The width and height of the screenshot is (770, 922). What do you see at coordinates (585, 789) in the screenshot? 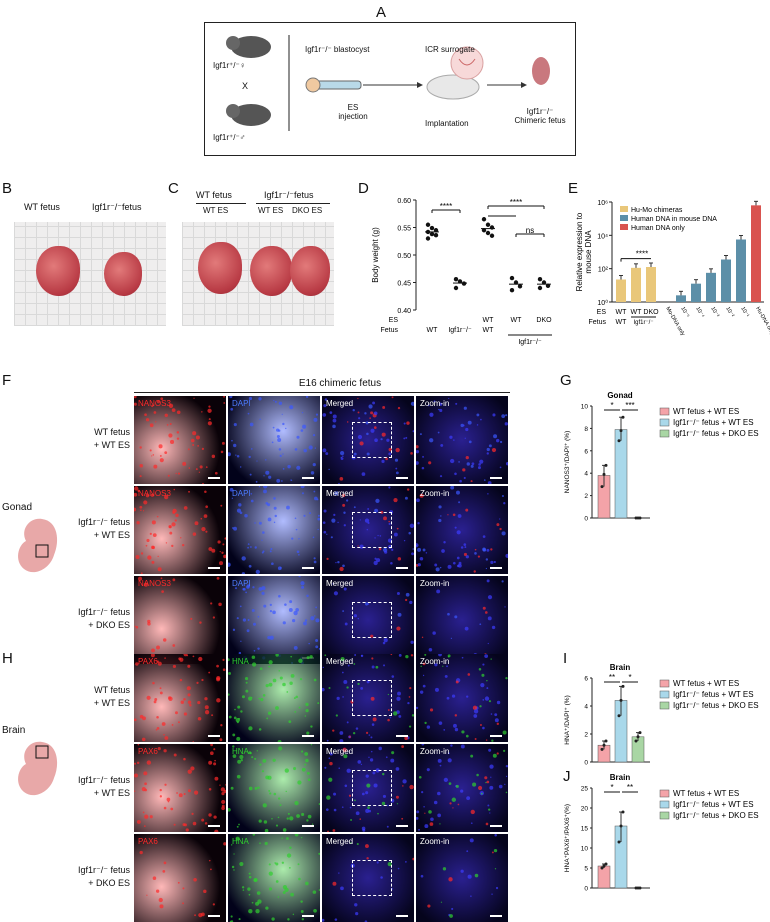
I see `chartJ-y-tick: 25` at bounding box center [585, 789].